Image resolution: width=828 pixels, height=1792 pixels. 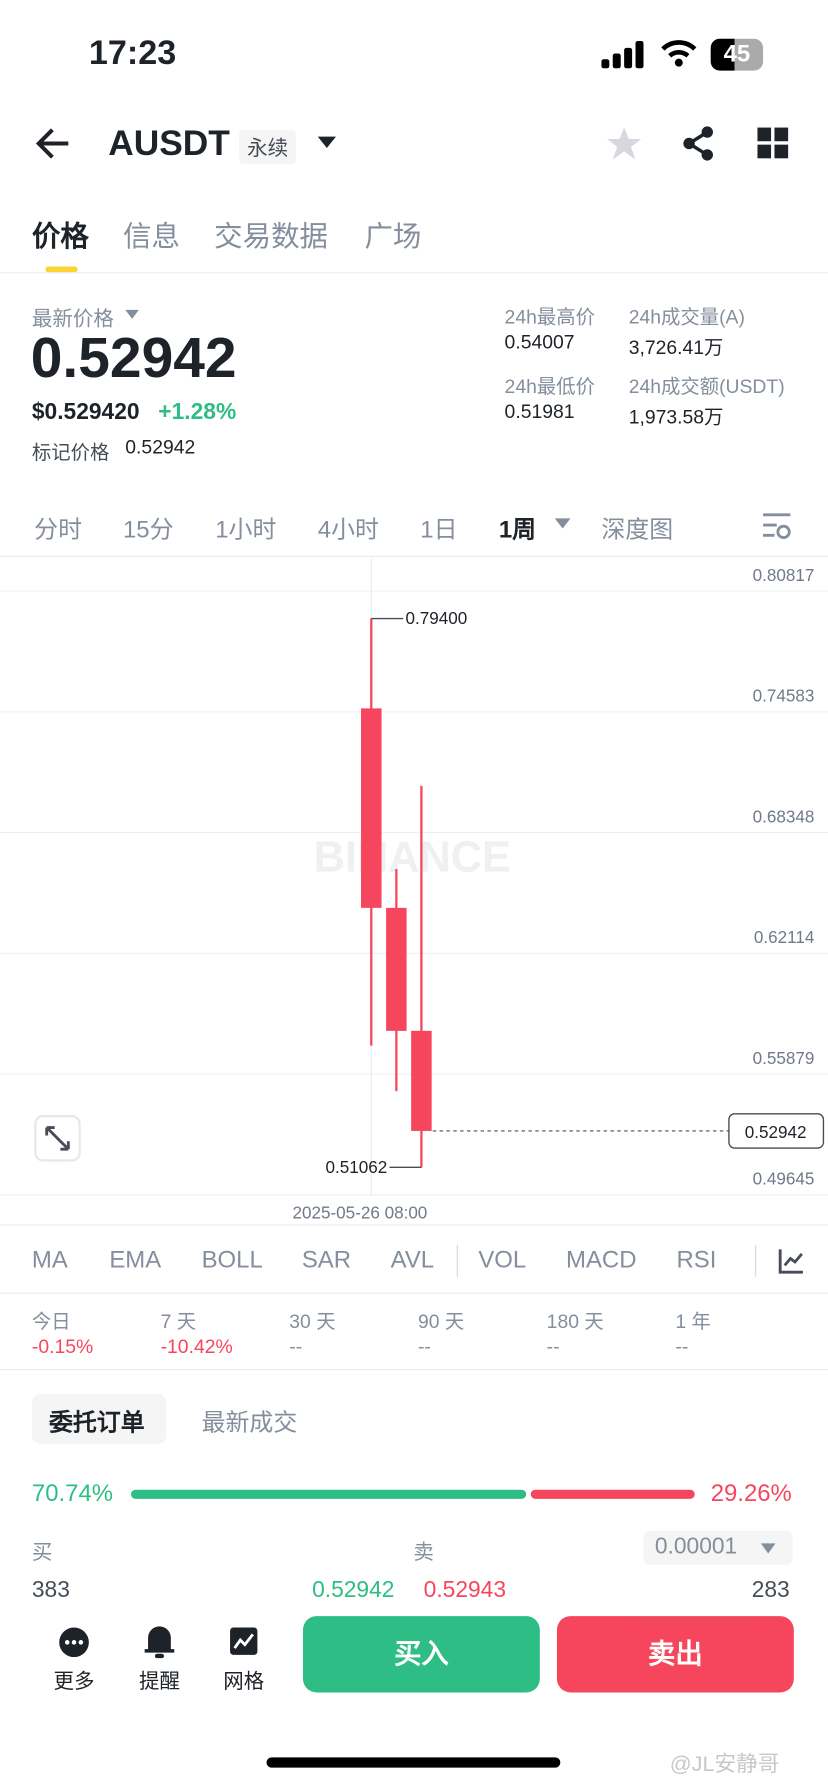 What do you see at coordinates (132, 53) in the screenshot?
I see `status-time: 17:23` at bounding box center [132, 53].